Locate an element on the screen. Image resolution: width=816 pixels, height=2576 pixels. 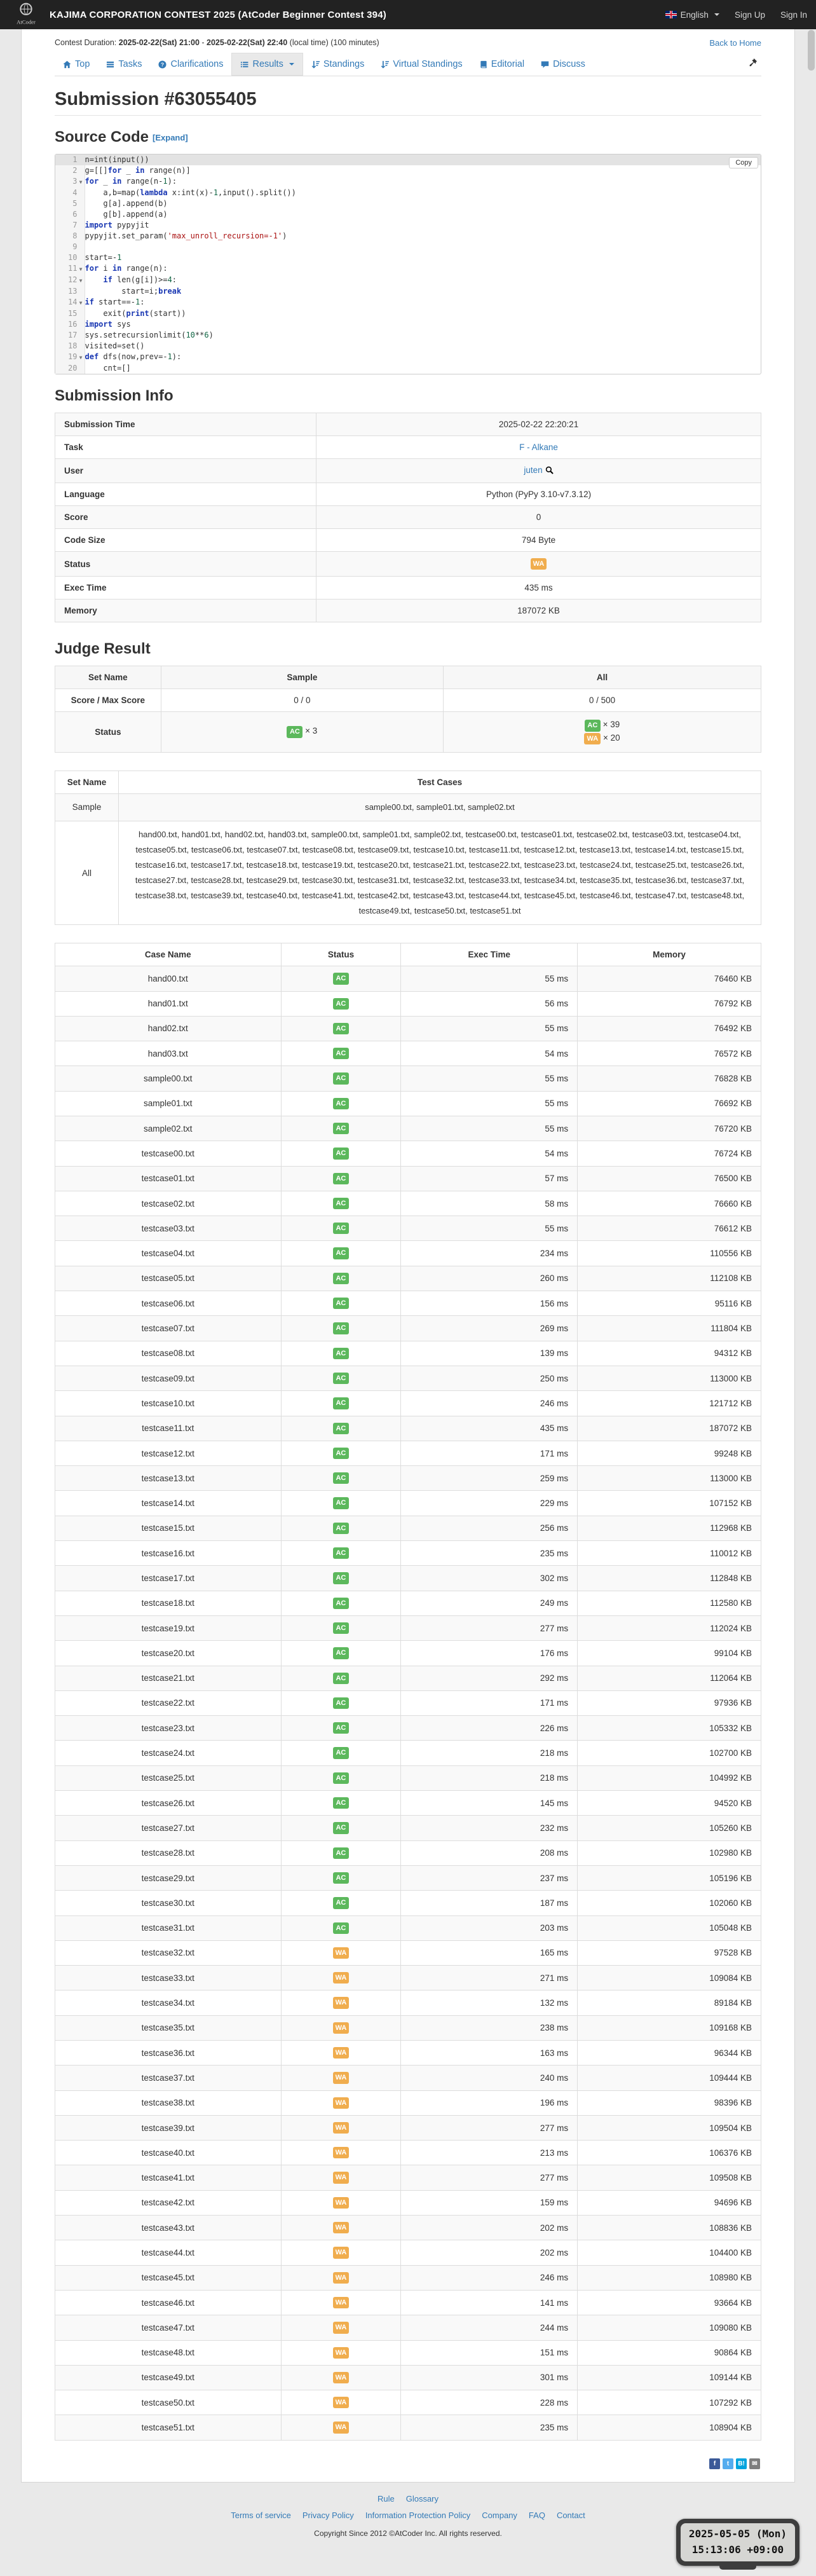
tab-tasks: Tasks is located at coordinates (124, 64).